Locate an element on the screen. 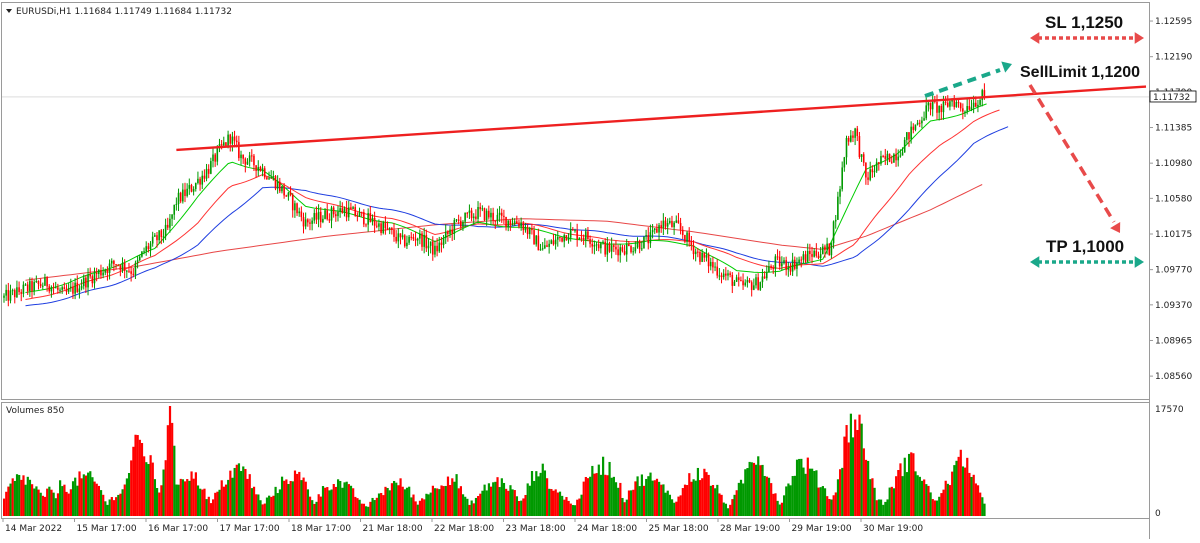 Image resolution: width=1200 pixels, height=543 pixels. y-tick-label: 1.12190 is located at coordinates (1173, 58).